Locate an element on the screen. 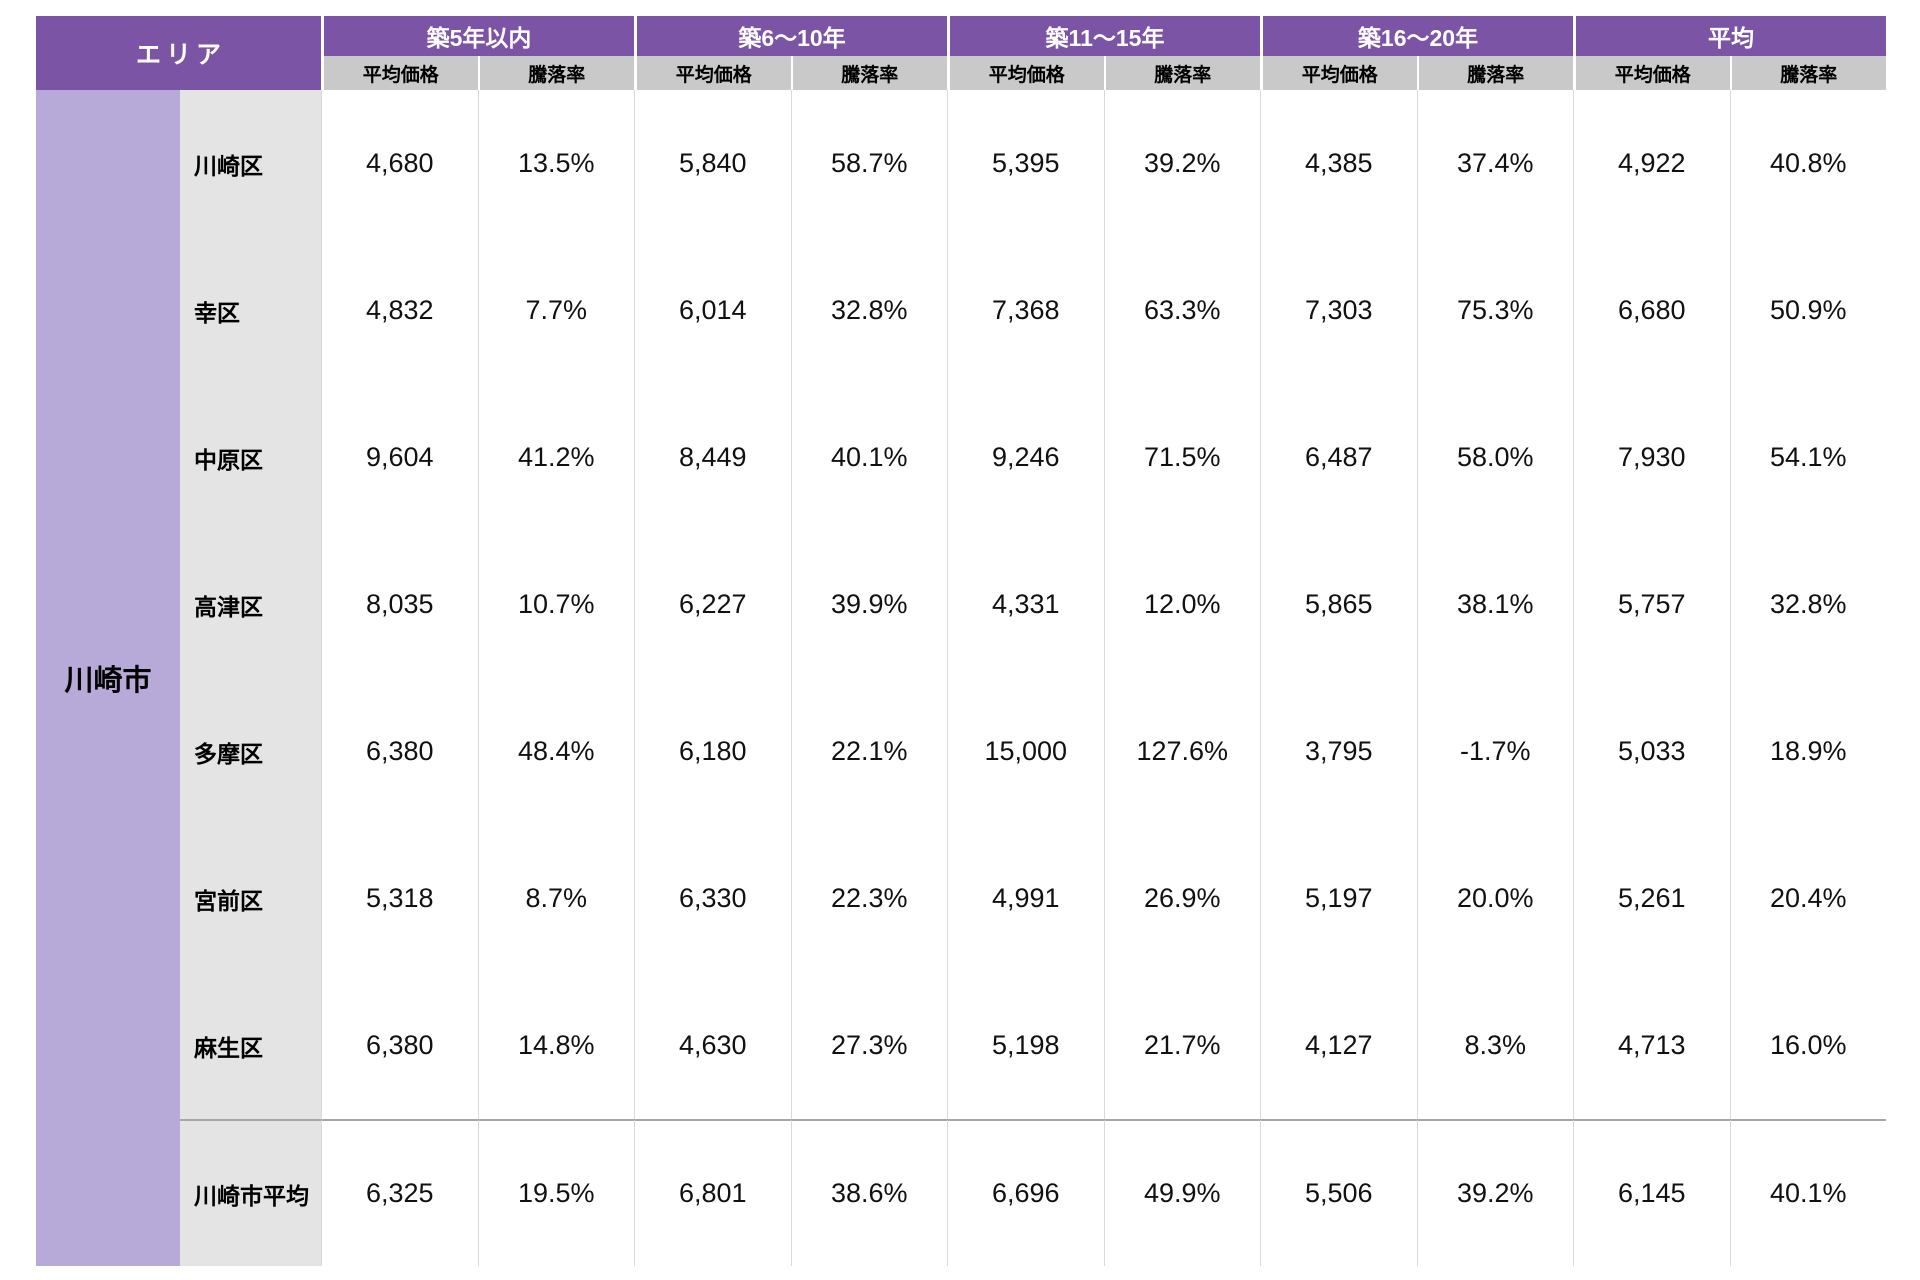  change-rate-cell: 18.9% is located at coordinates (1807, 751).